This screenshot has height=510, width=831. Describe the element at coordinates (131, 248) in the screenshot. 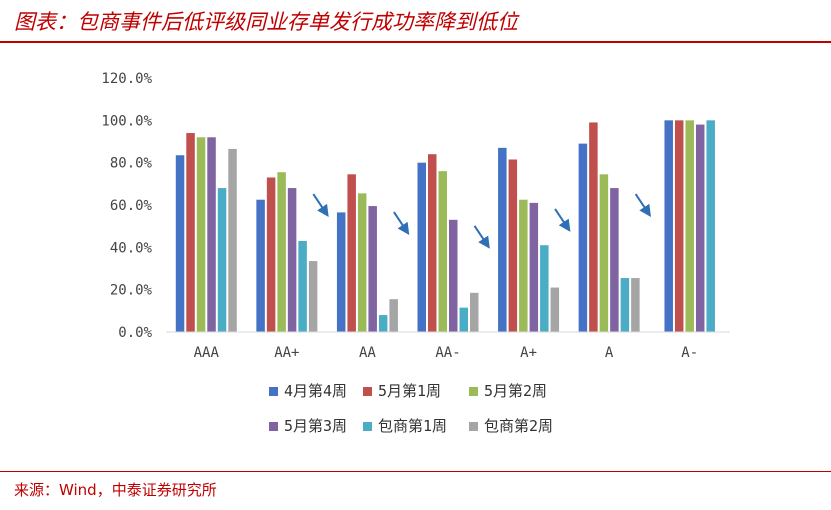

I see `y-tick-label: 40.0%` at that location.